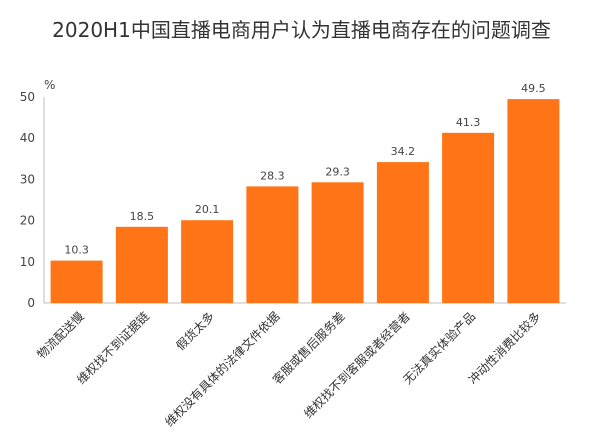 This screenshot has width=603, height=446. I want to click on bar-value-label: 10.3, so click(76, 250).